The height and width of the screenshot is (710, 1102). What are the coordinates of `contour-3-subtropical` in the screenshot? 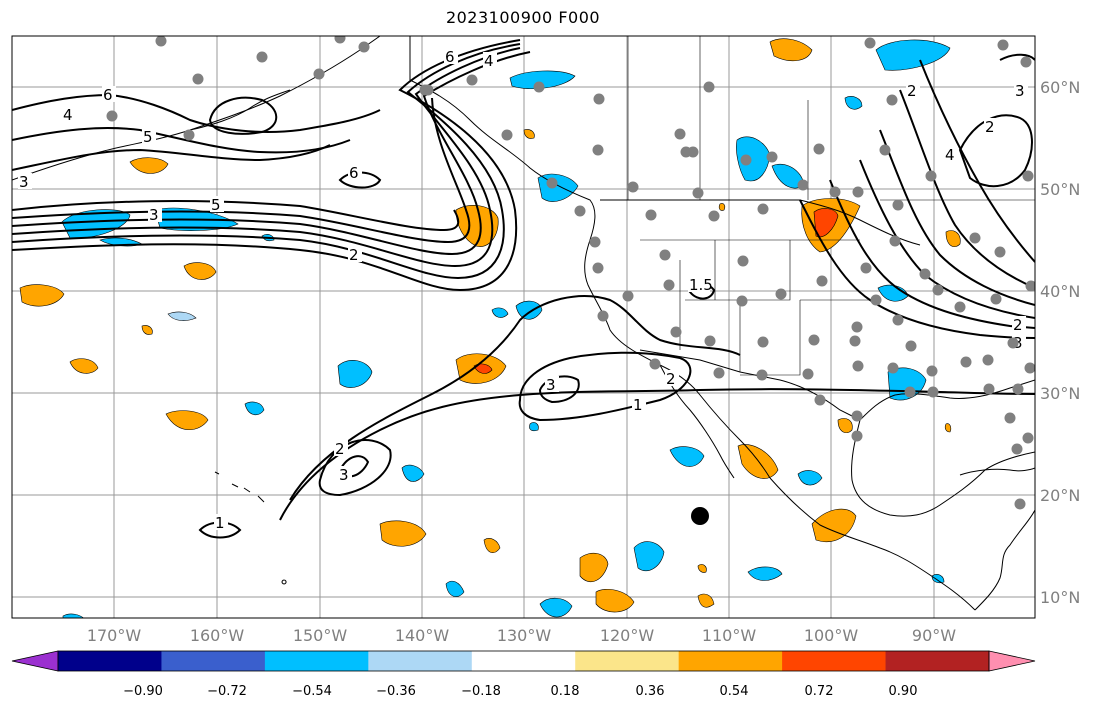 It's located at (605, 386).